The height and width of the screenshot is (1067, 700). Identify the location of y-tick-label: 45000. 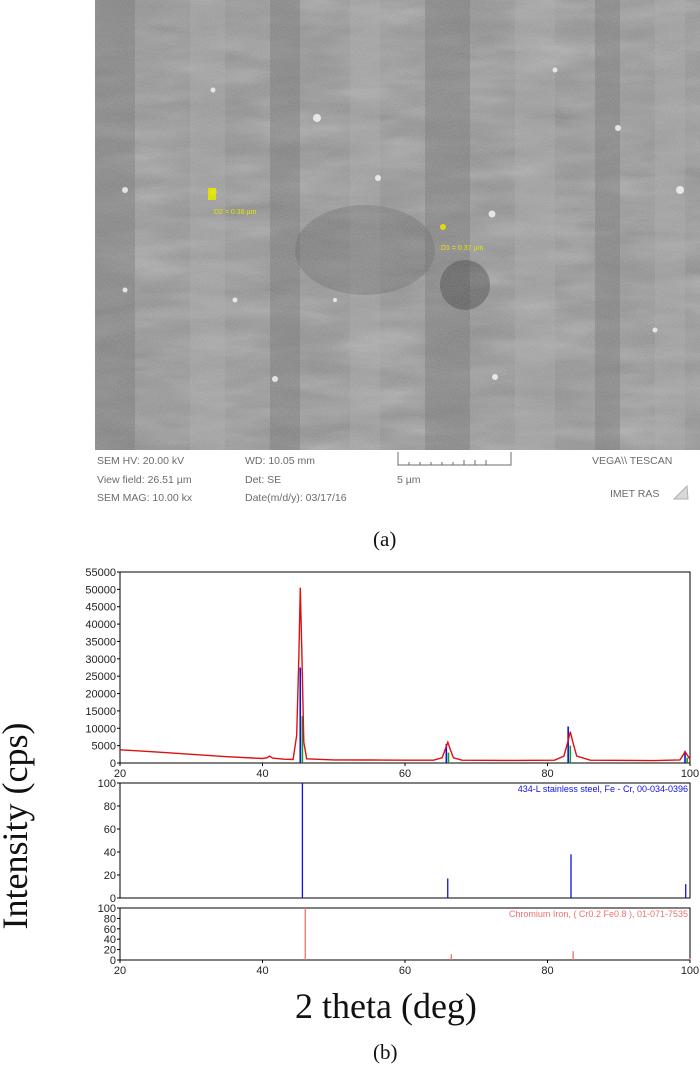
(100, 608).